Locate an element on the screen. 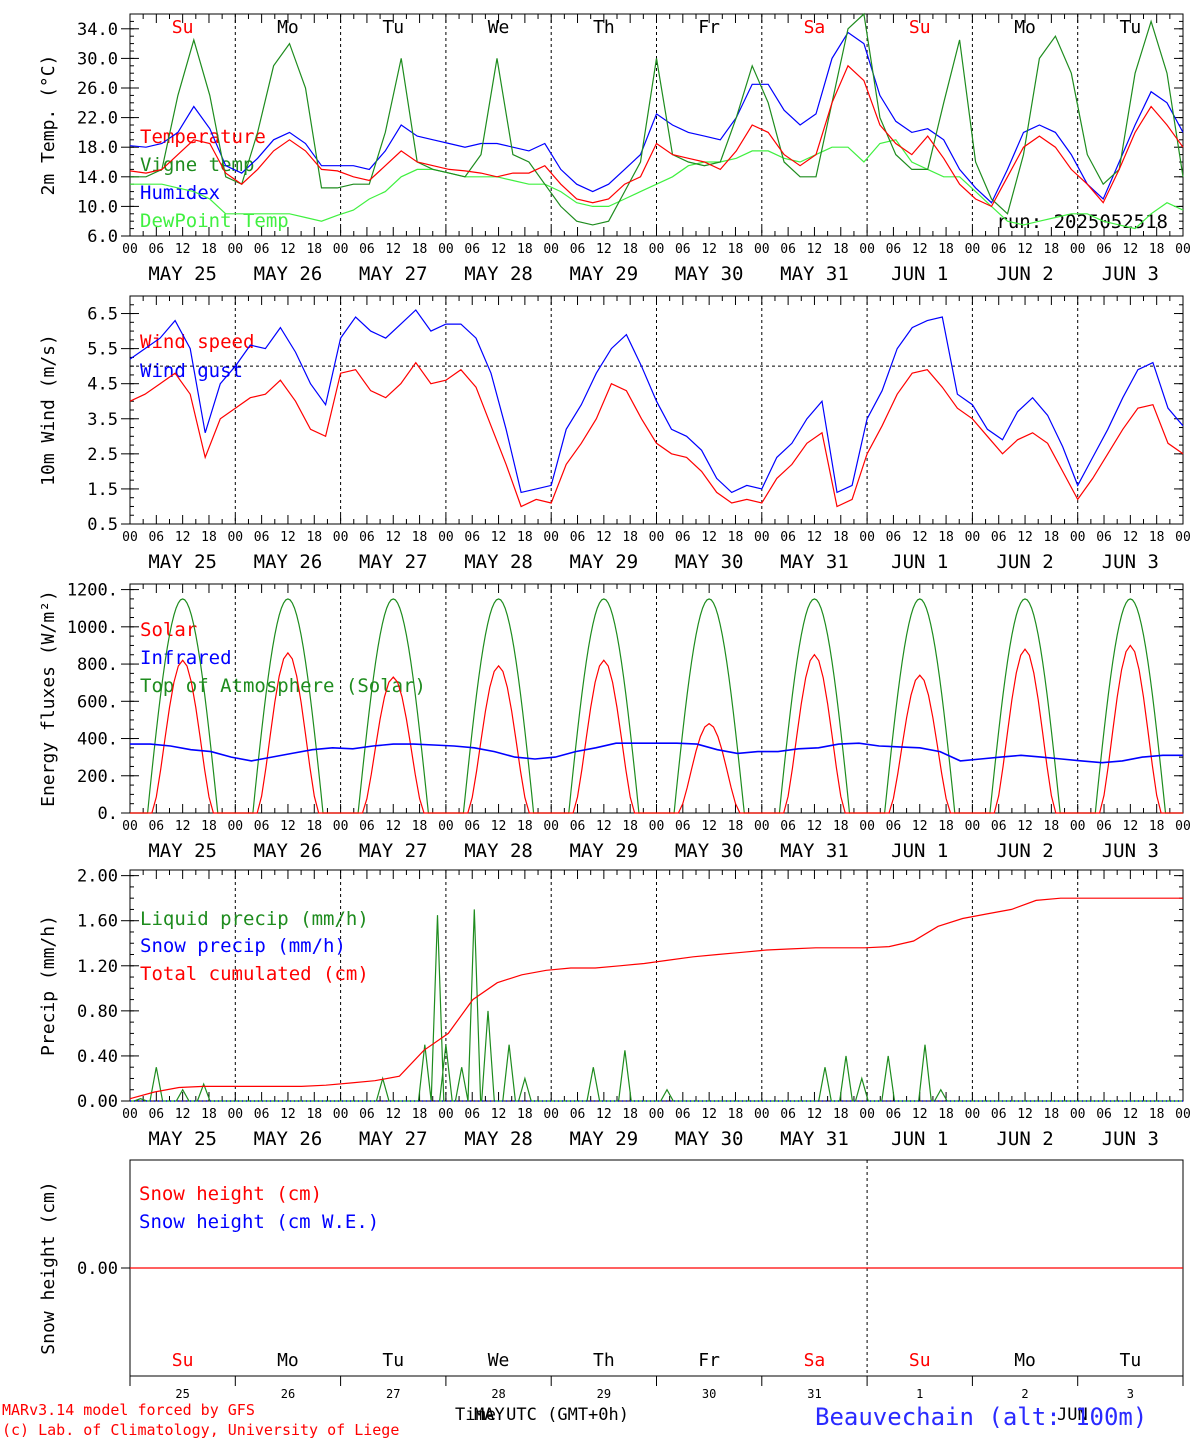 This screenshot has height=1440, width=1194. date-label: MAY 27 is located at coordinates (393, 851).